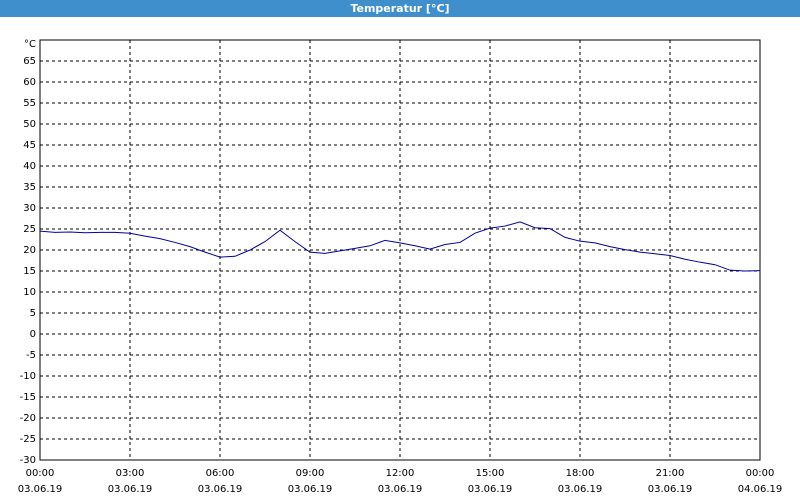 This screenshot has height=500, width=800. Describe the element at coordinates (29, 61) in the screenshot. I see `y-tick-label: 65` at that location.